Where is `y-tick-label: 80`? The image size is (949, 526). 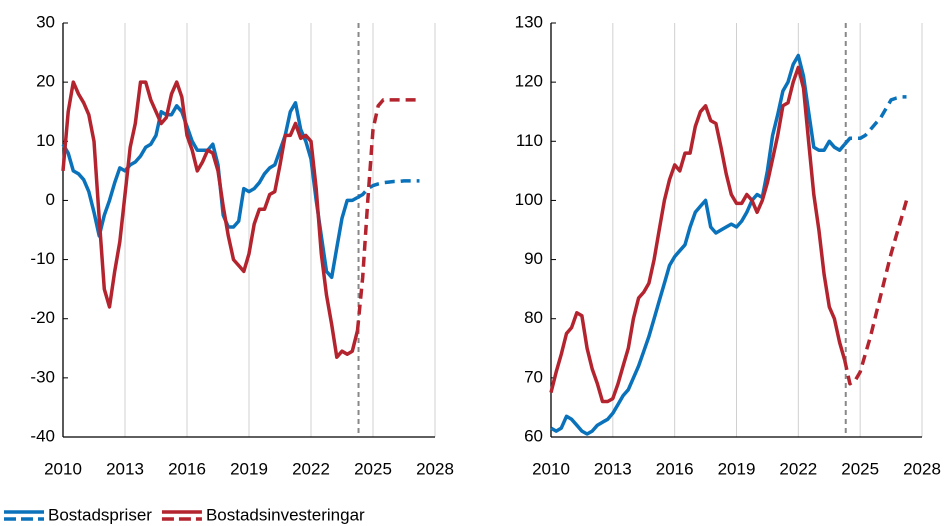 y-tick-label: 80 is located at coordinates (533, 317).